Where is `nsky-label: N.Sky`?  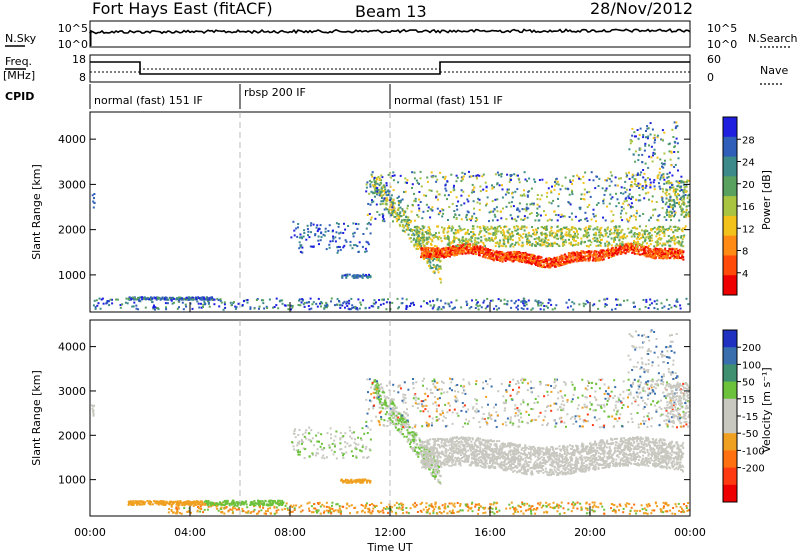 nsky-label: N.Sky is located at coordinates (21, 38).